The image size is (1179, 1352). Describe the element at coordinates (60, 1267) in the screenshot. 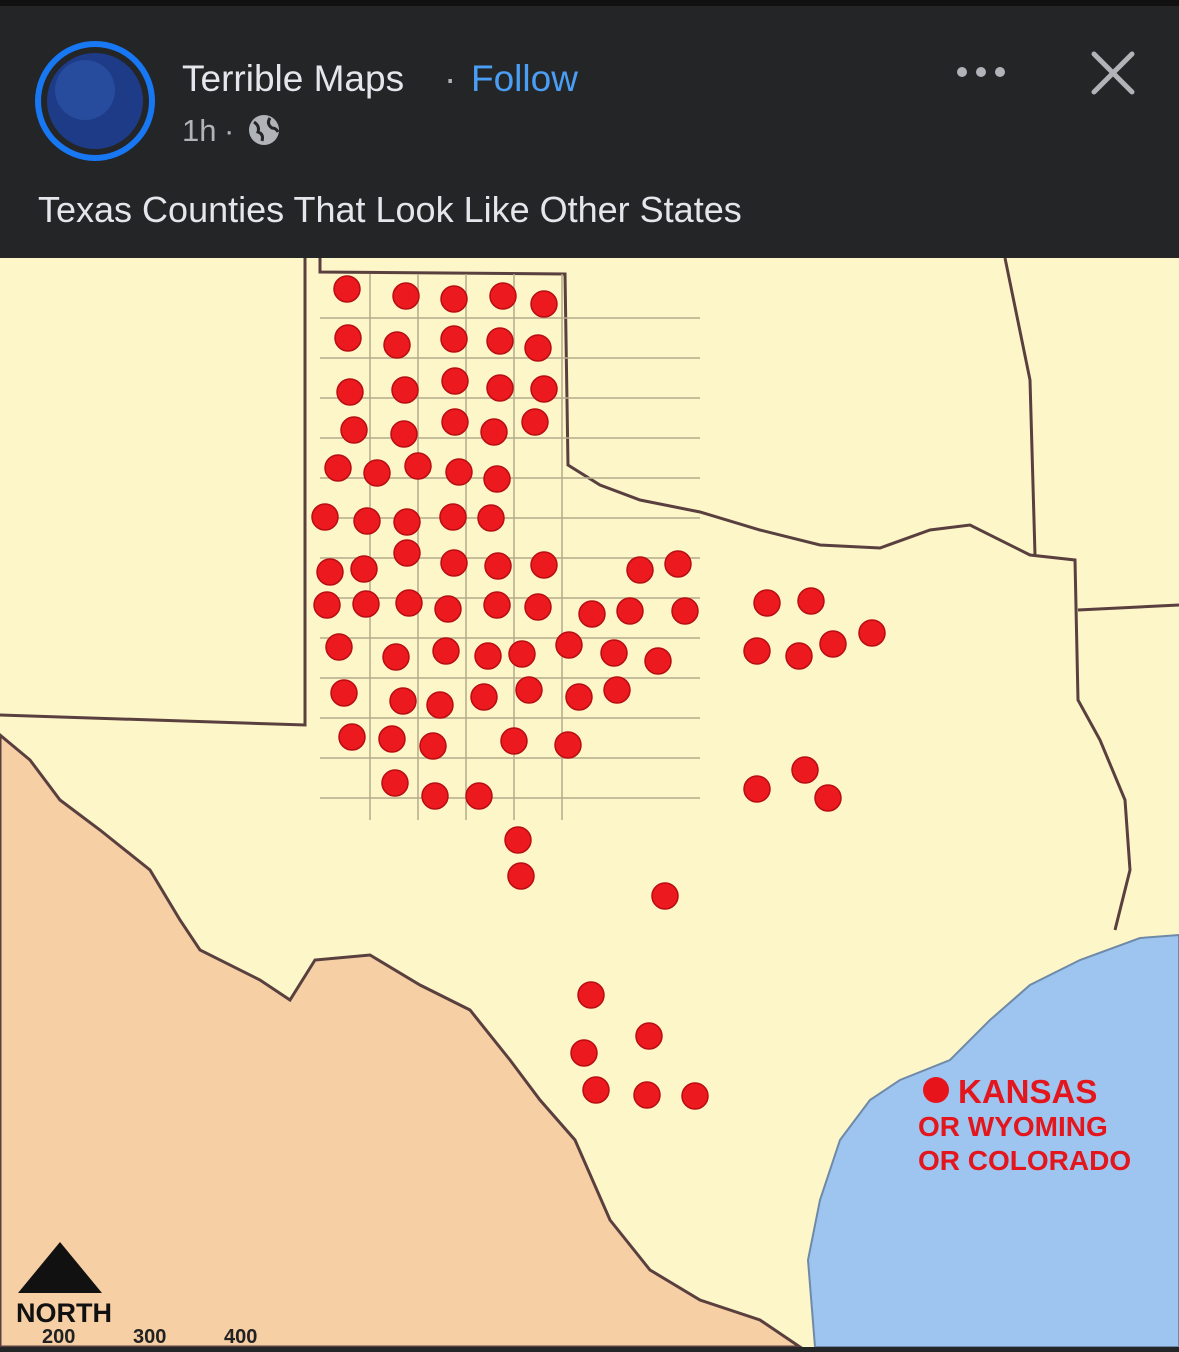

I see `compass-arrow` at that location.